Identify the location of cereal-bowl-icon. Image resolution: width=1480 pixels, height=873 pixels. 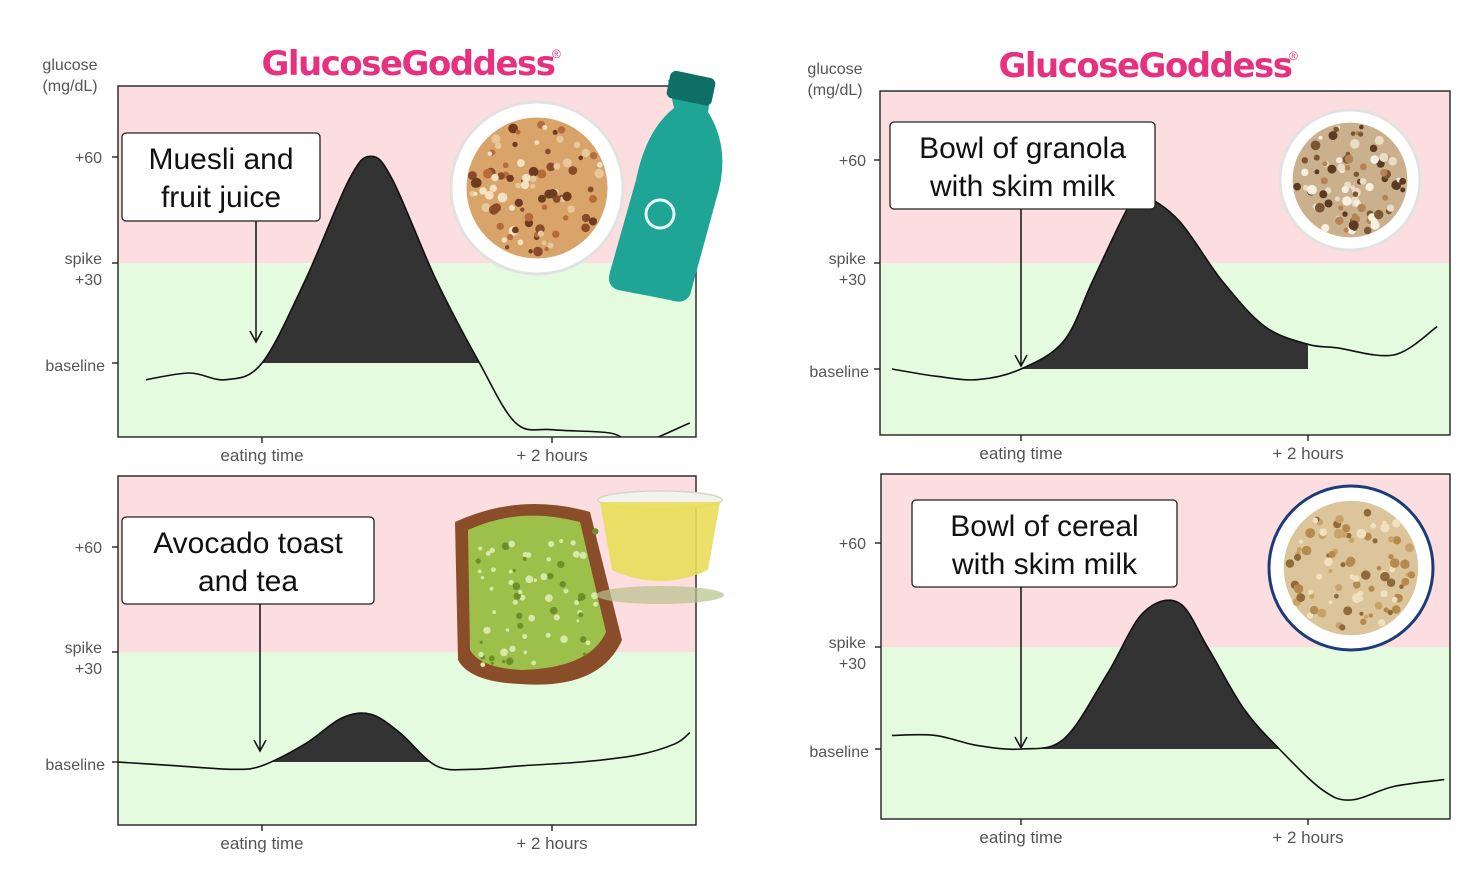
(1351, 568).